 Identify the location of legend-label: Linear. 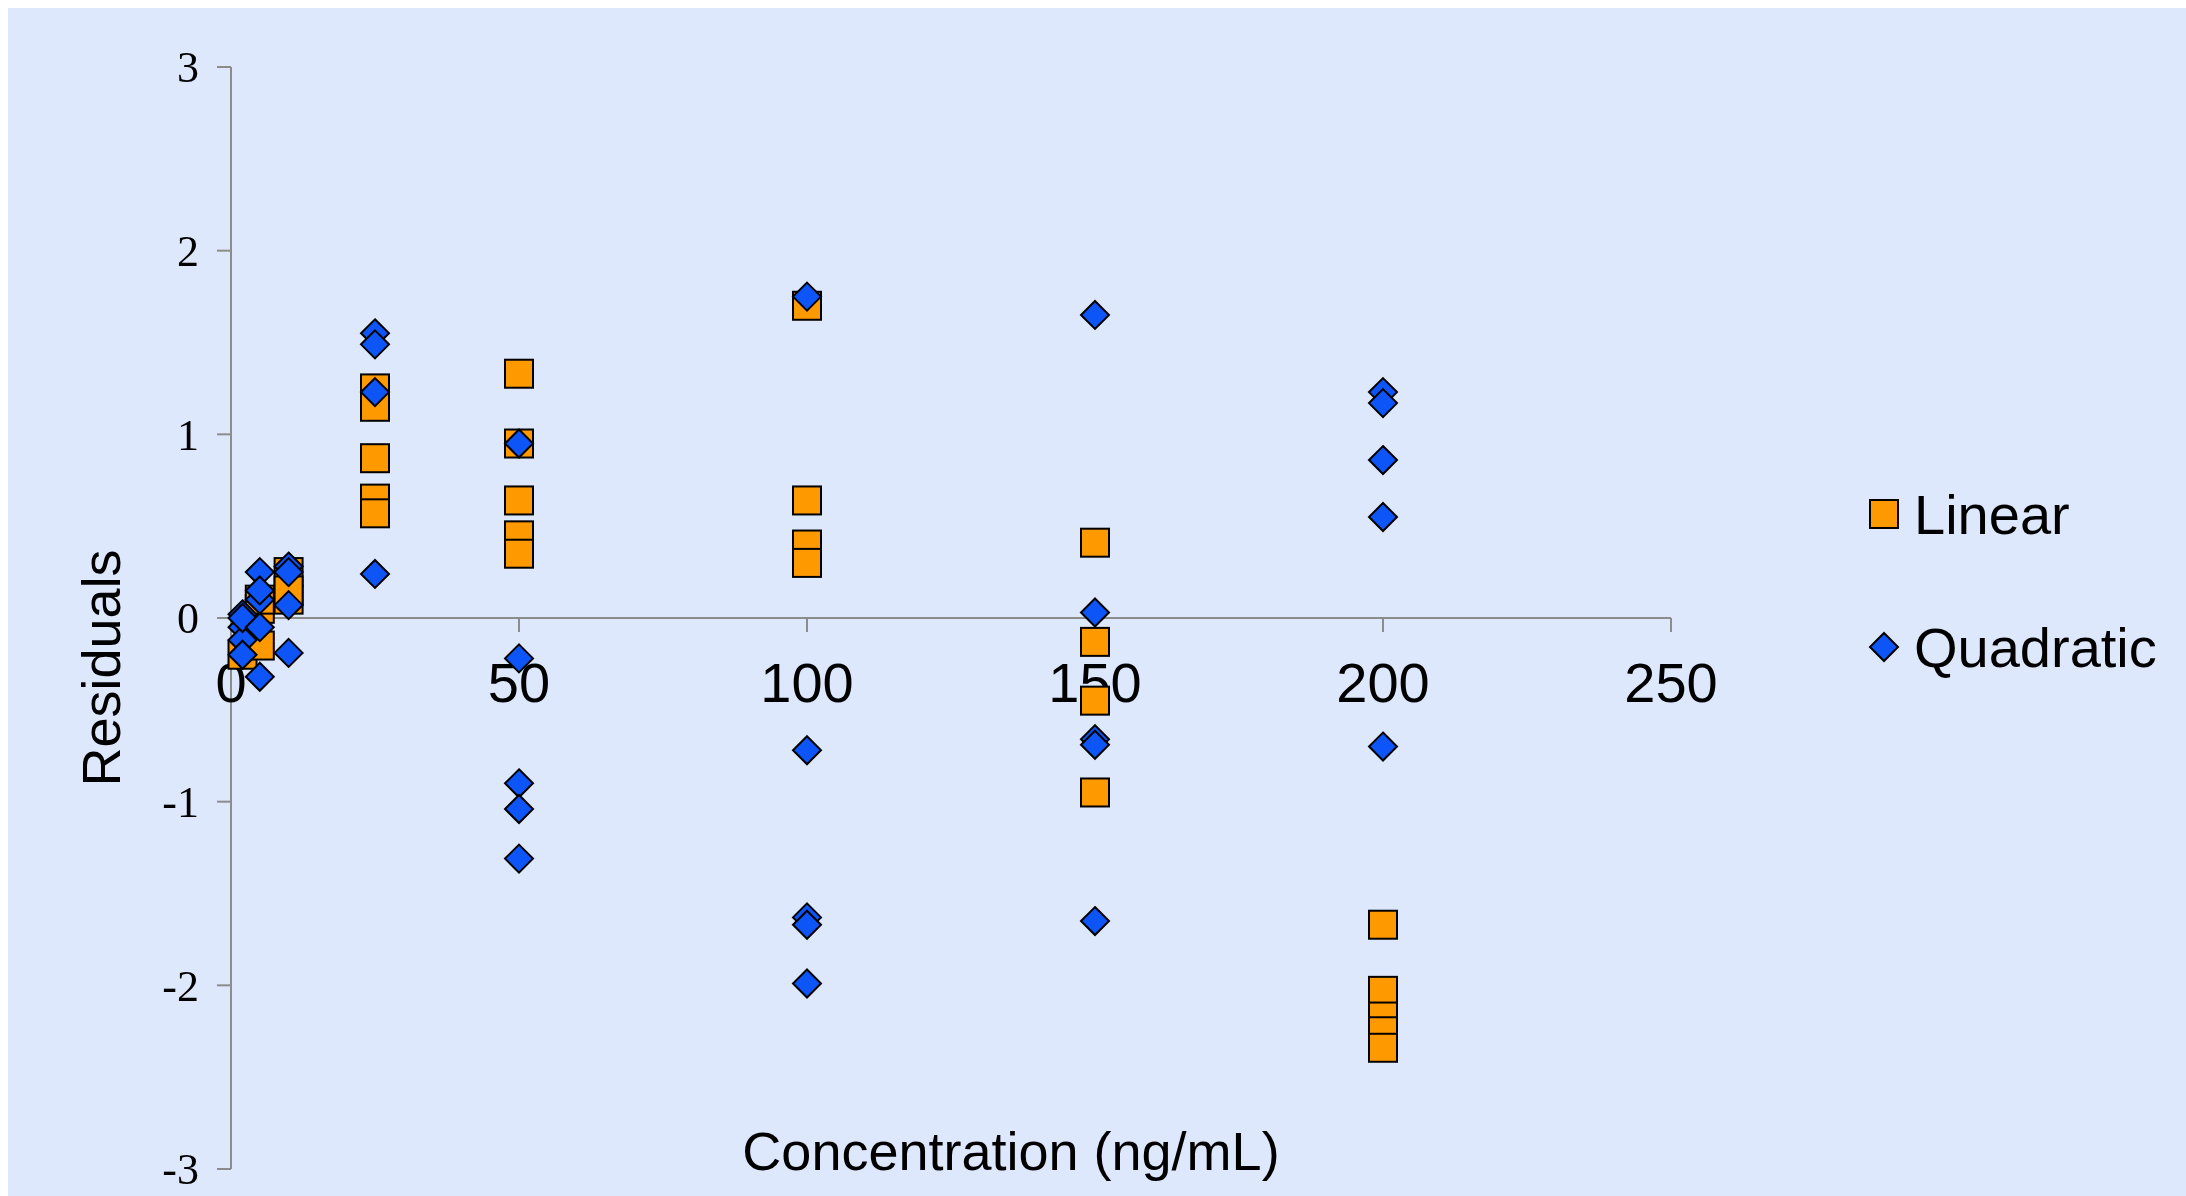
(1992, 514).